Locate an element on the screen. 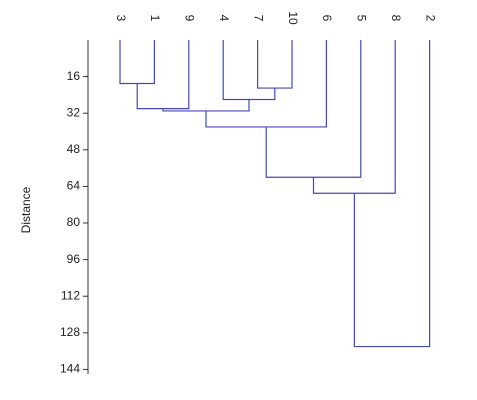 This screenshot has width=477, height=400. leaf-label: 8 is located at coordinates (396, 18).